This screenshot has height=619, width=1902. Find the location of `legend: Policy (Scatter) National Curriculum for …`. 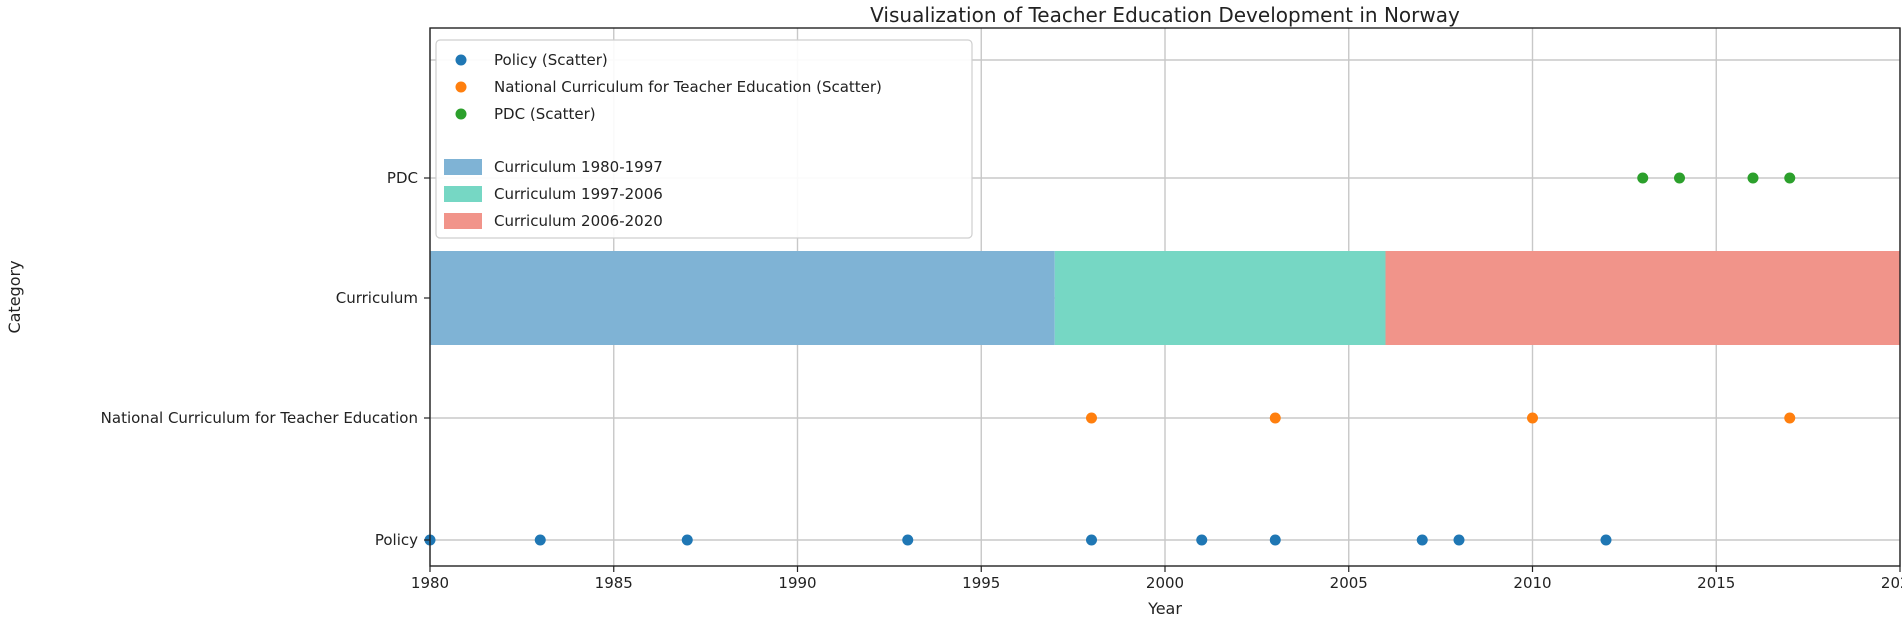

legend: Policy (Scatter) National Curriculum for … is located at coordinates (704, 139).